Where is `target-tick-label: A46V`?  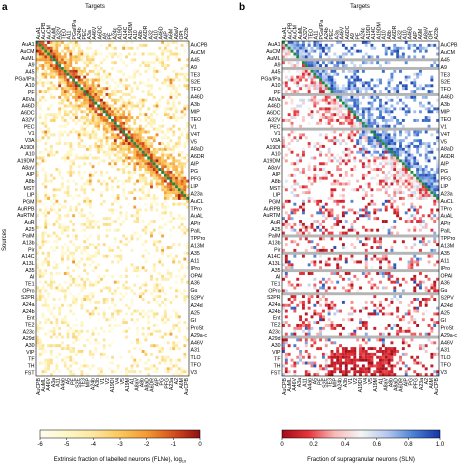
target-tick-label: A46V is located at coordinates (95, 32).